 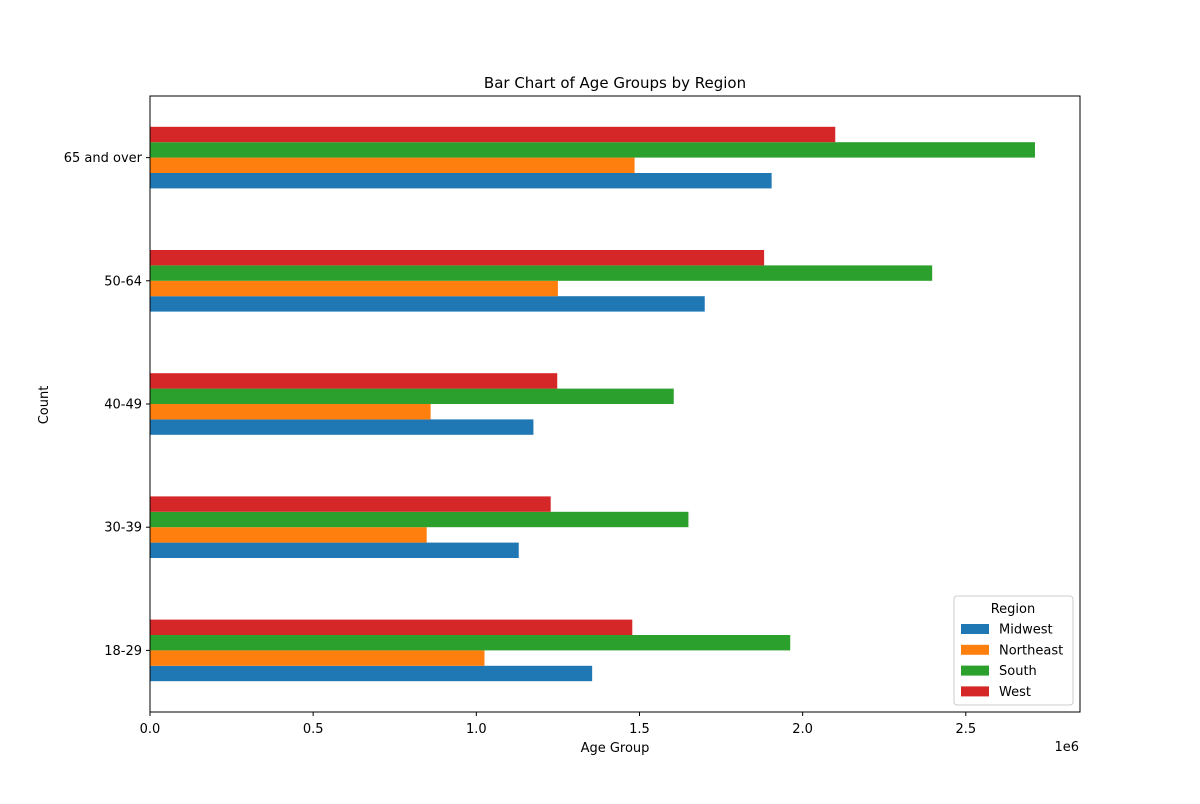 I want to click on legend-swatch-northeast, so click(x=975, y=649).